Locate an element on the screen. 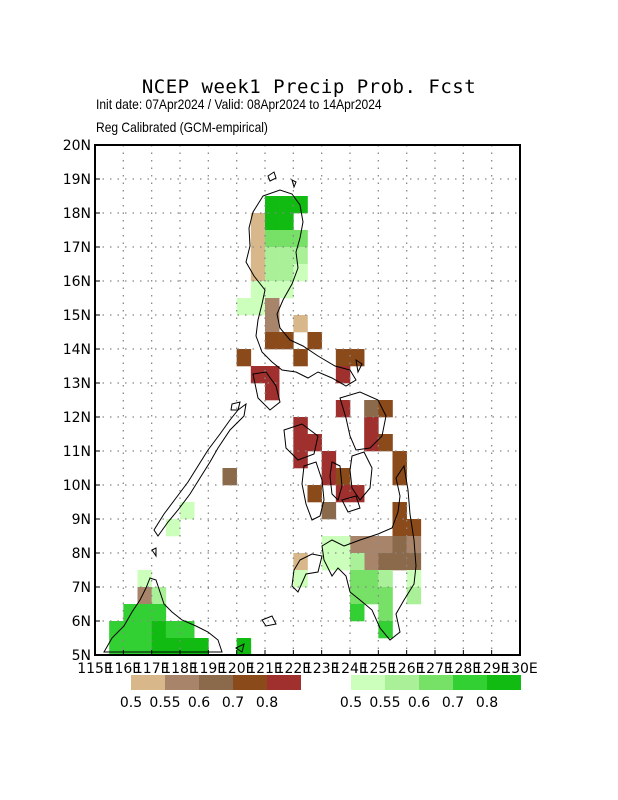  longitude-label: 118E is located at coordinates (180, 669).